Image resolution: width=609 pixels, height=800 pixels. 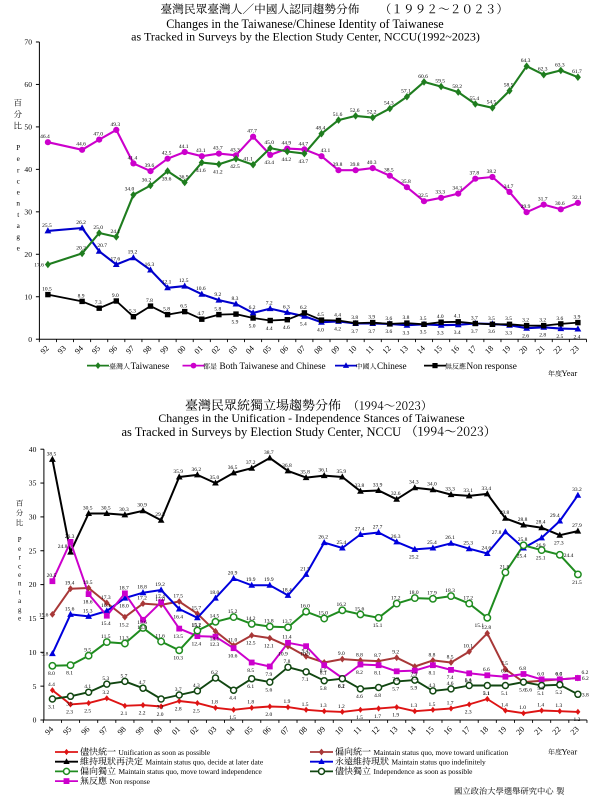 What do you see at coordinates (178, 617) in the screenshot?
I see `svg-text: 16.4` at bounding box center [178, 617].